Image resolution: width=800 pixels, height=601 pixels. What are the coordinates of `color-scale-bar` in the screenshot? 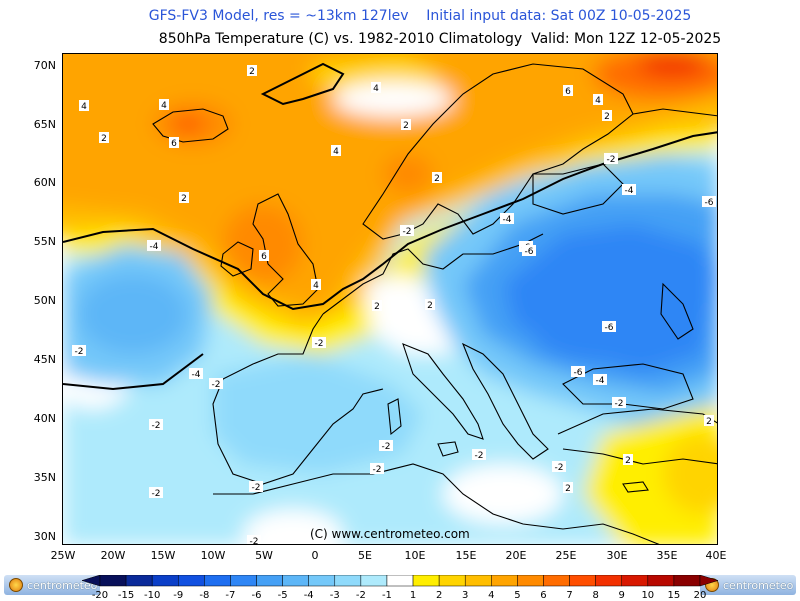 It's located at (400, 581).